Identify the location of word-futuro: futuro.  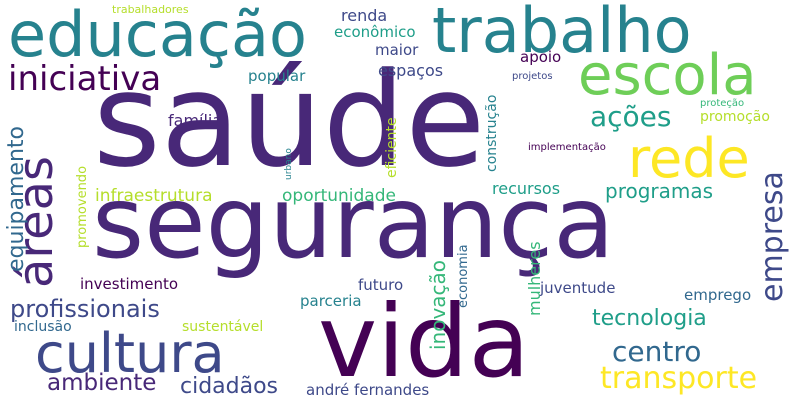
(381, 285).